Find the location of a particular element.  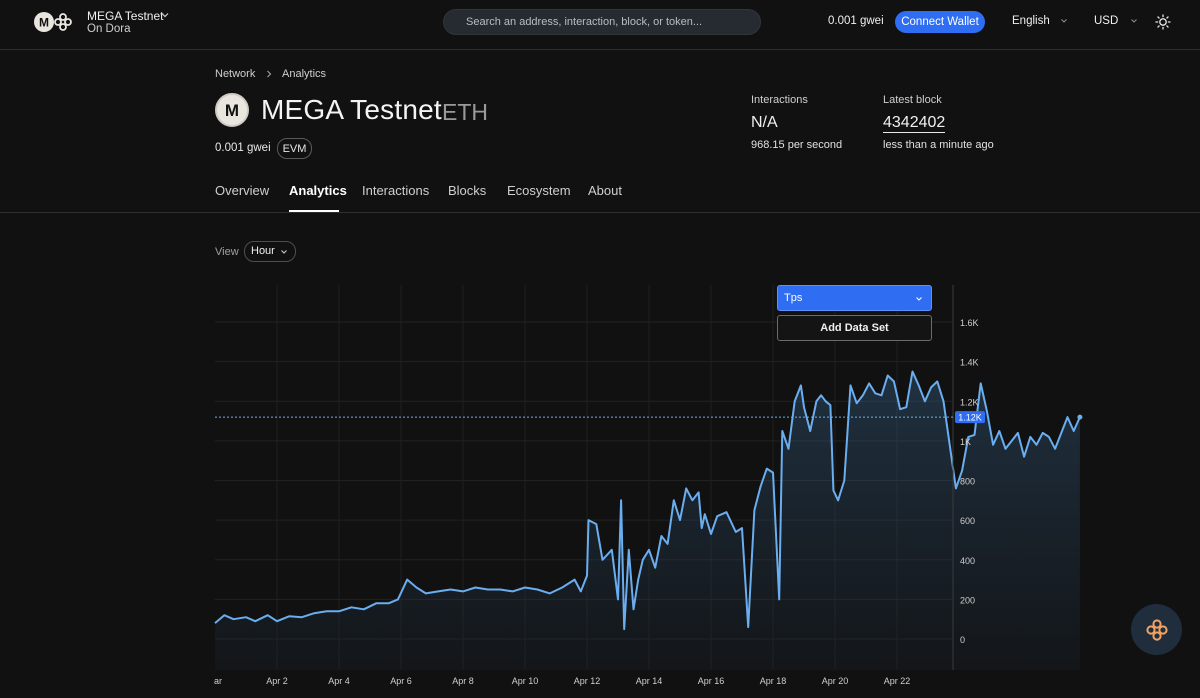

connect-wallet-button: Connect Wallet is located at coordinates (940, 22).